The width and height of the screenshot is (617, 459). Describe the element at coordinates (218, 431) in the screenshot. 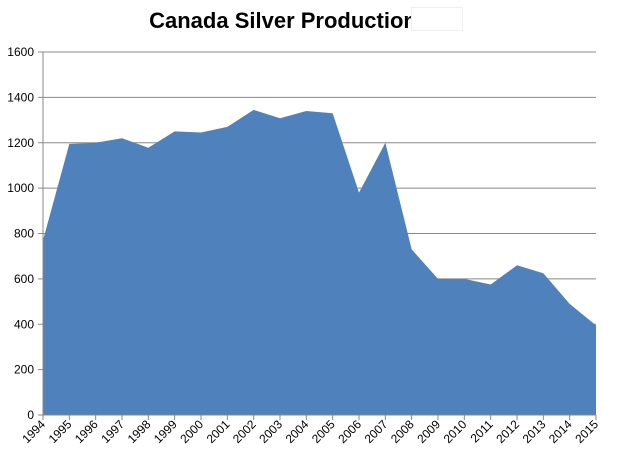

I see `x-tick-label: 2001` at that location.